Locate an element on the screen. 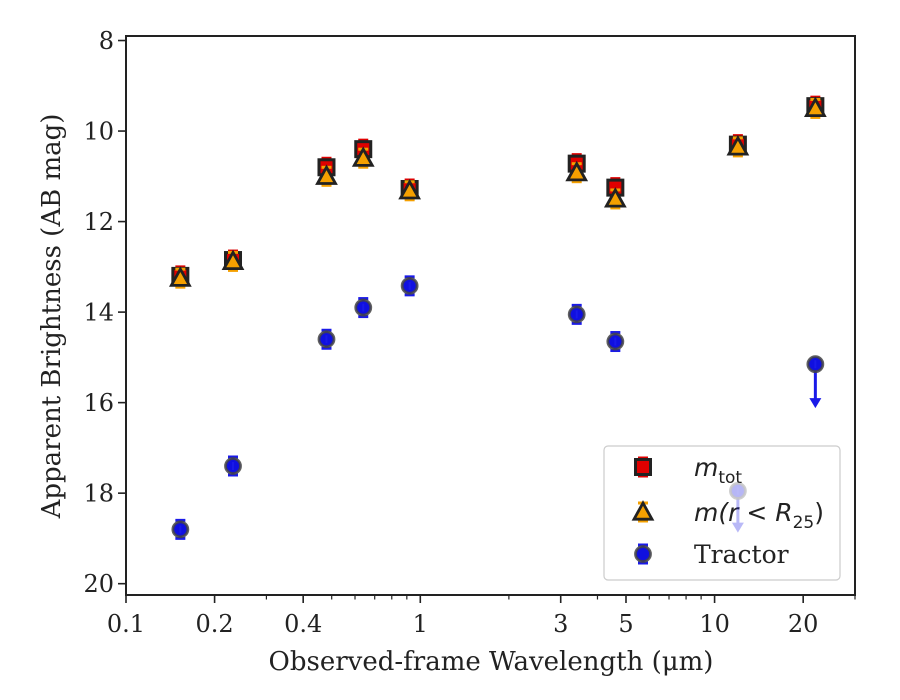 The height and width of the screenshot is (700, 900). x-tick-label: 0.2 is located at coordinates (215, 624).